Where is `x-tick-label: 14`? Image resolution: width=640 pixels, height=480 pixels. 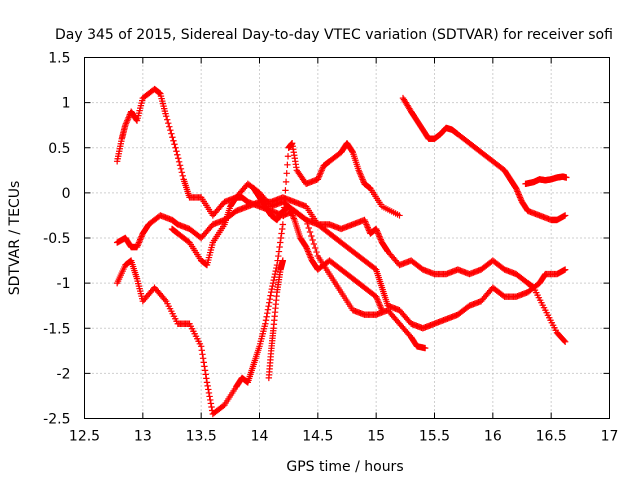
x-tick-label: 14 is located at coordinates (260, 437).